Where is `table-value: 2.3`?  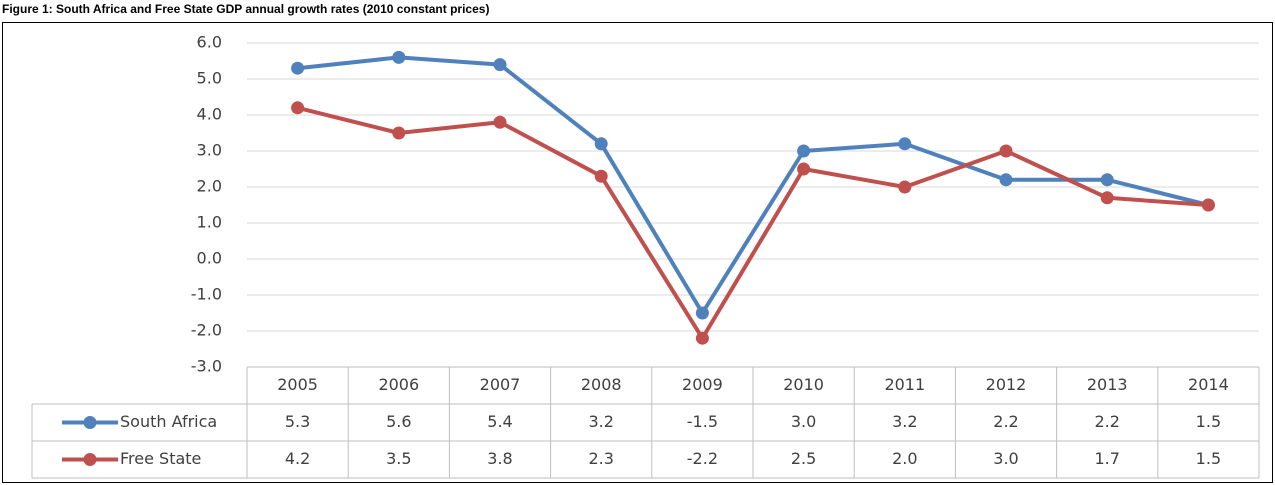 table-value: 2.3 is located at coordinates (600, 458).